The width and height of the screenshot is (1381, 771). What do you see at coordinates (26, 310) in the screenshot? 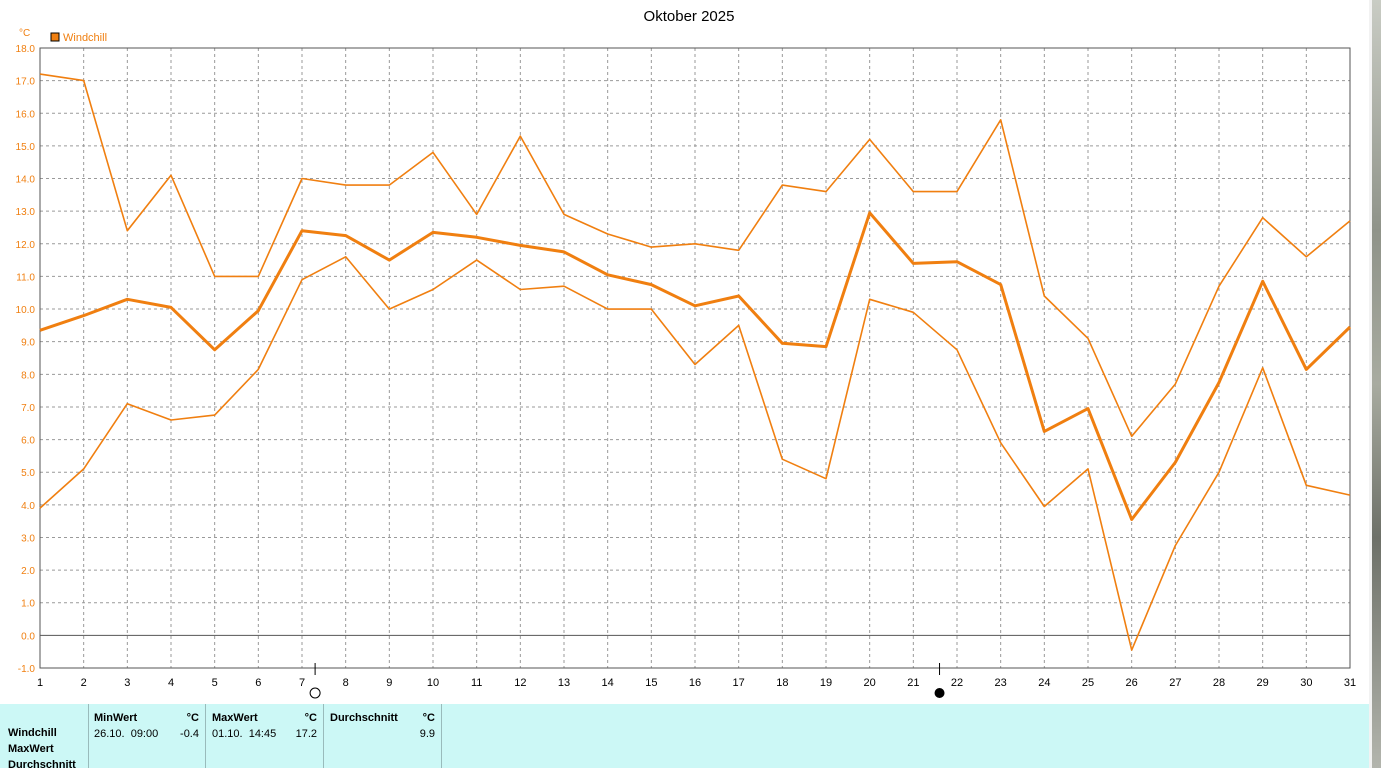
I see `y-tick-label: 10.0` at bounding box center [26, 310].